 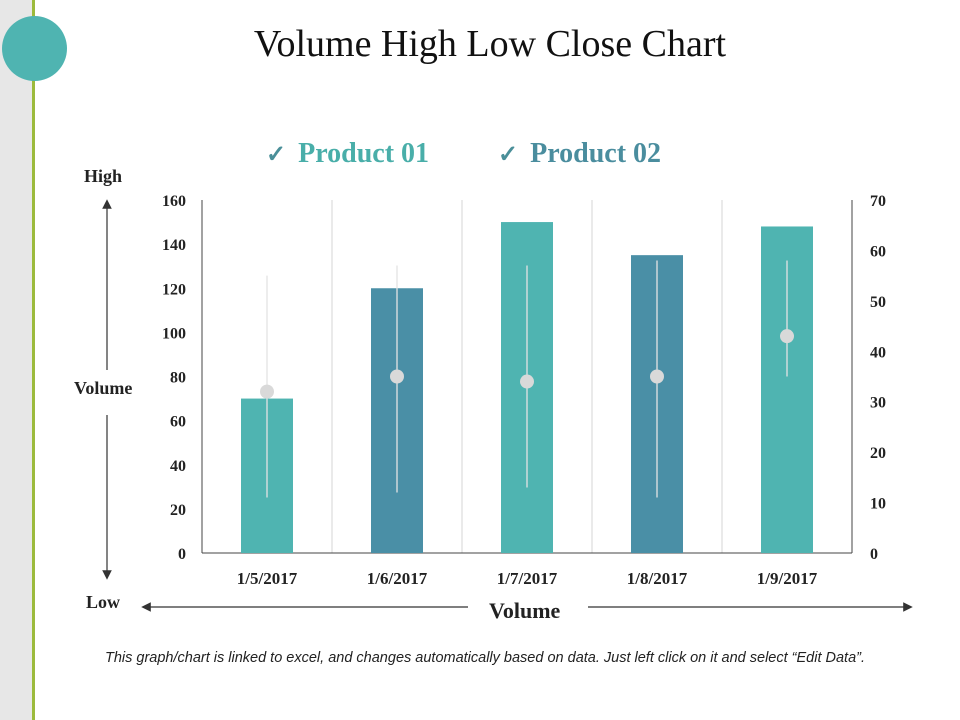 I want to click on y-tick-left: 0, so click(x=182, y=554).